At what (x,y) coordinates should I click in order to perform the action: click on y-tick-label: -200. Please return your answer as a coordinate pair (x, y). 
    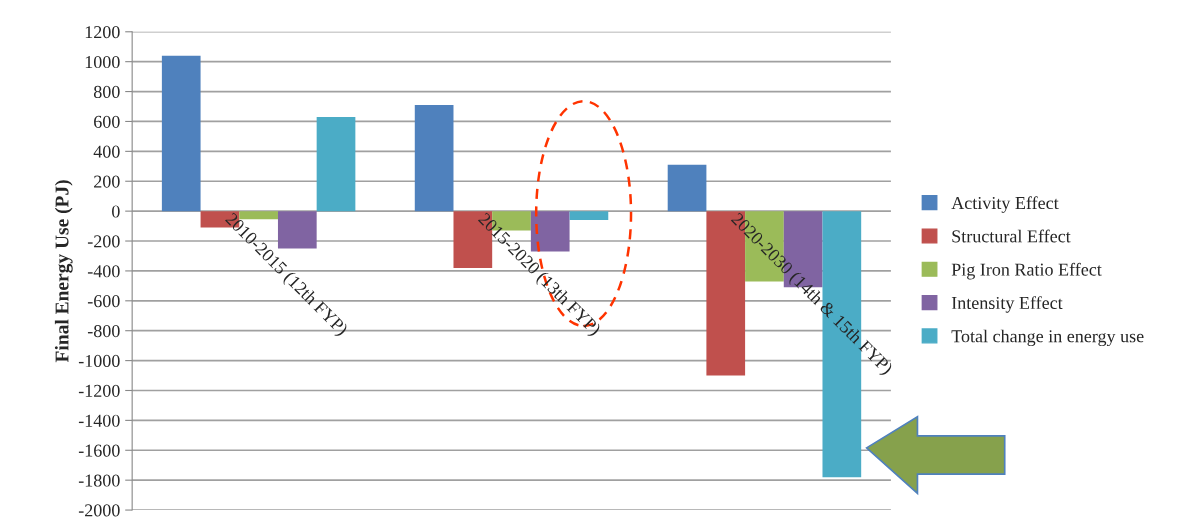
    Looking at the image, I should click on (103, 241).